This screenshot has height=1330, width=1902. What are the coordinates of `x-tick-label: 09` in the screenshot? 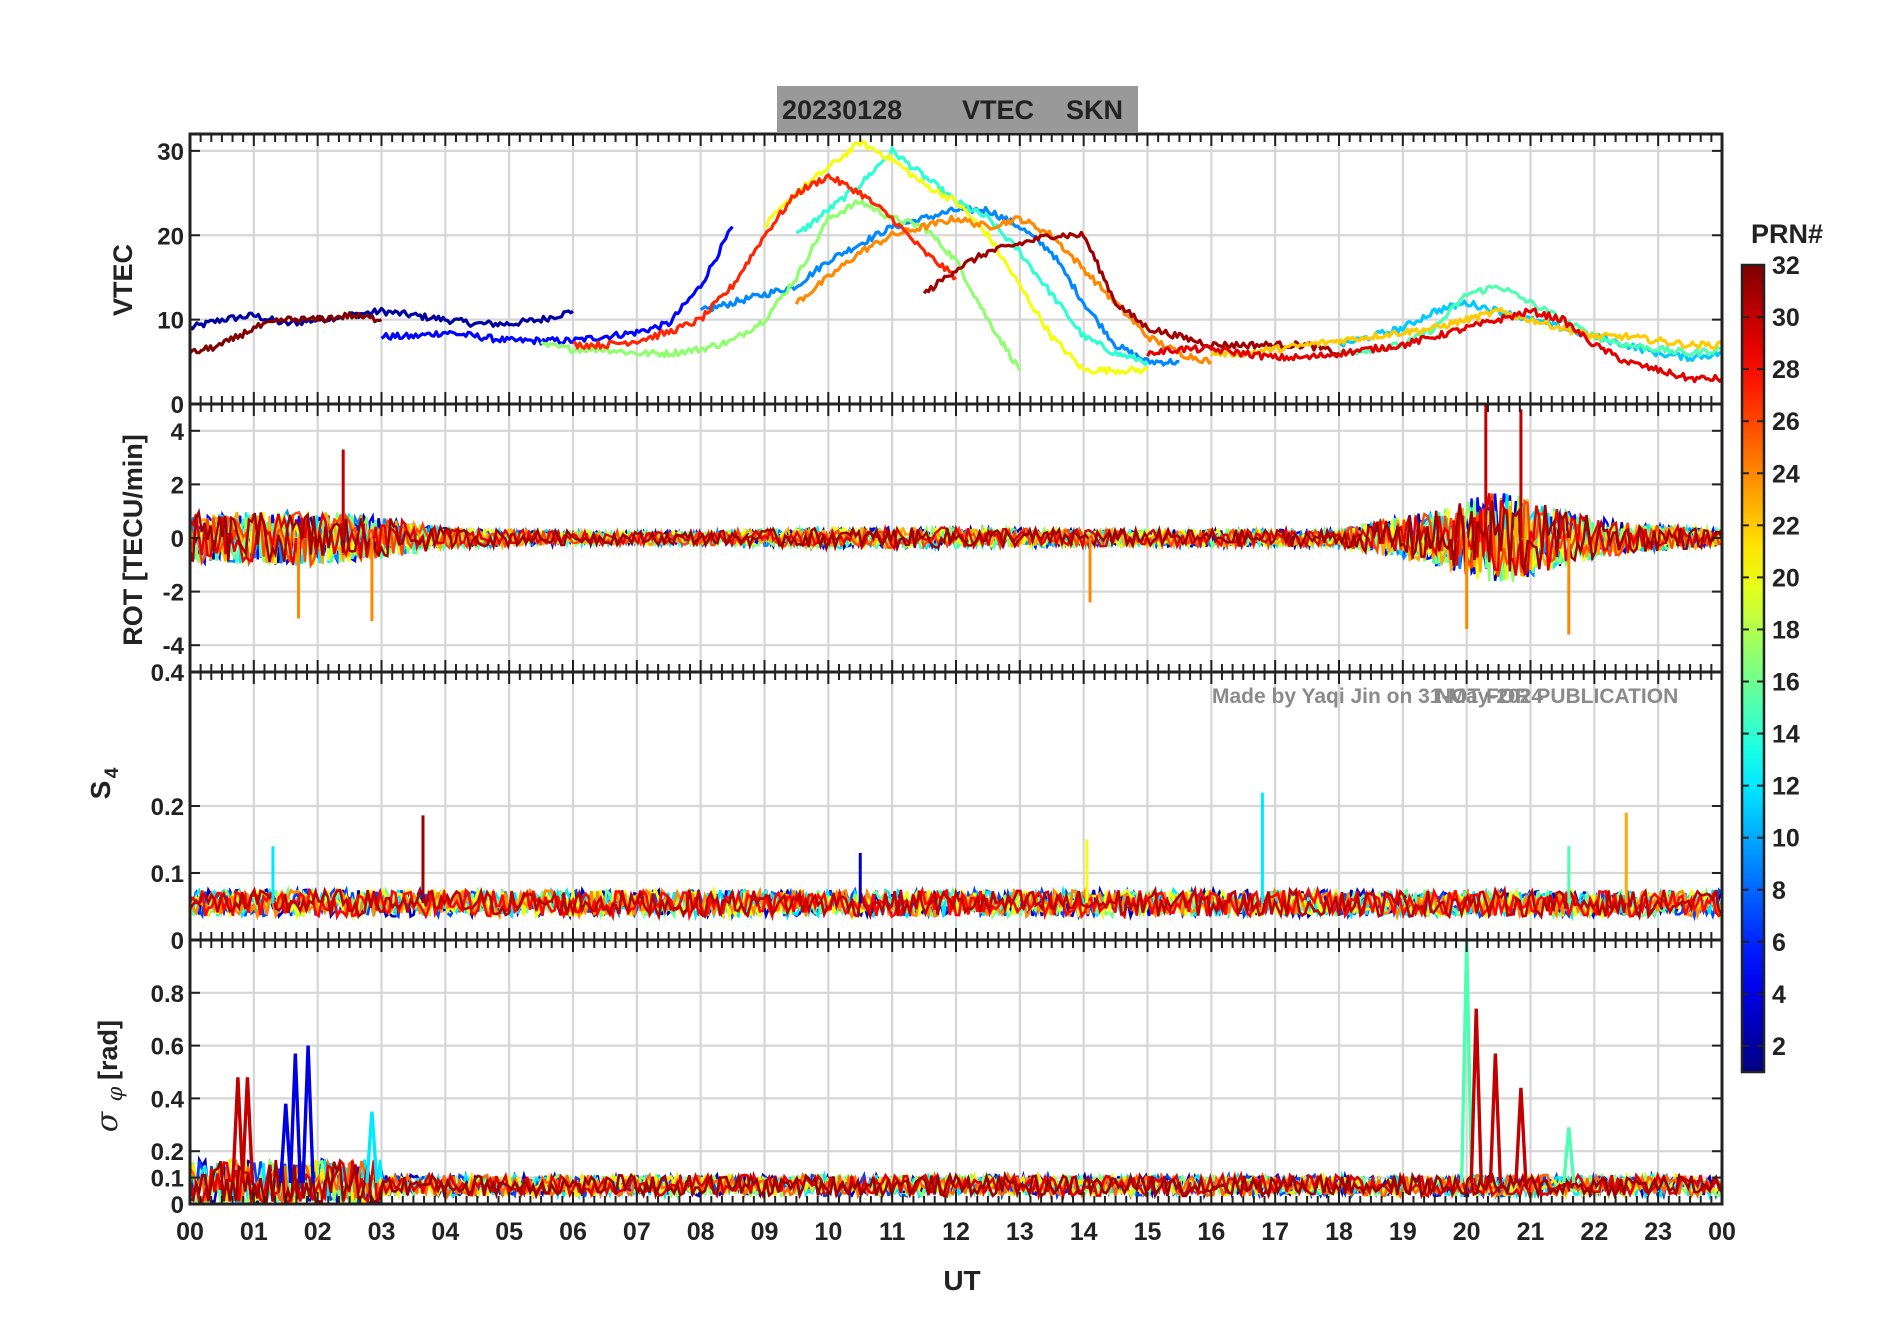 It's located at (765, 1232).